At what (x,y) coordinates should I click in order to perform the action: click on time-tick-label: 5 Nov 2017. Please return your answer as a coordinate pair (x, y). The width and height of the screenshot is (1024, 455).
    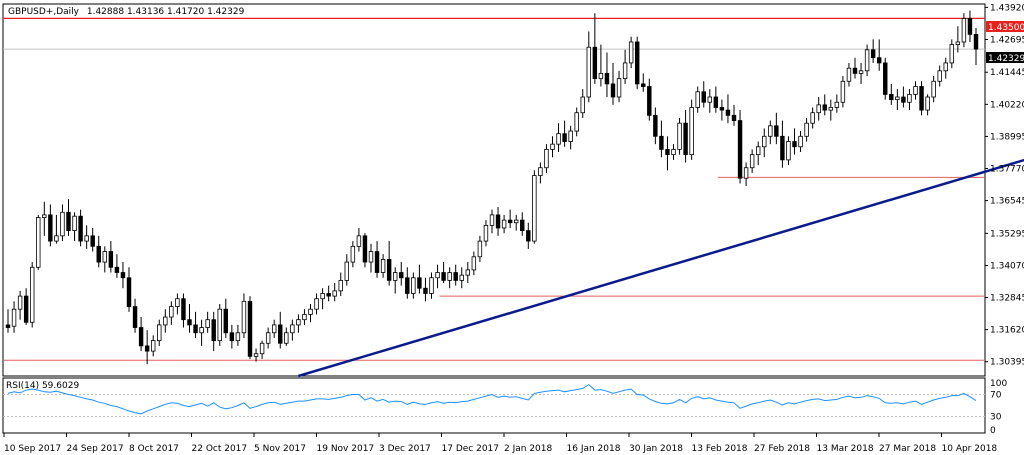
    Looking at the image, I should click on (280, 449).